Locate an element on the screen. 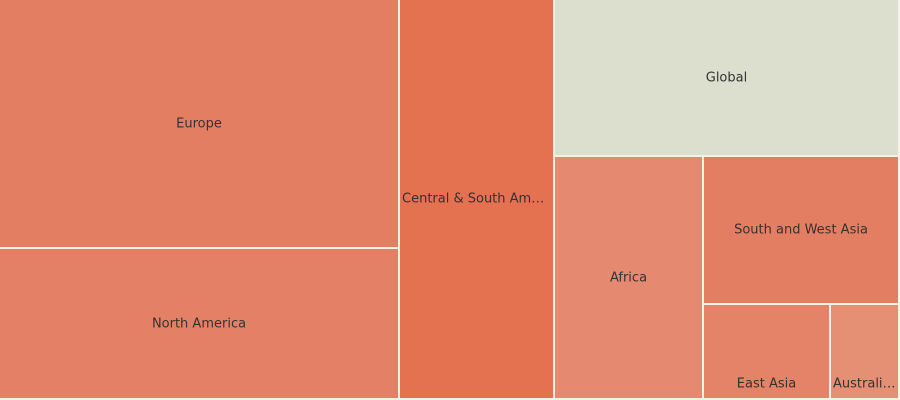 The width and height of the screenshot is (900, 400). tile-label: North America is located at coordinates (199, 323).